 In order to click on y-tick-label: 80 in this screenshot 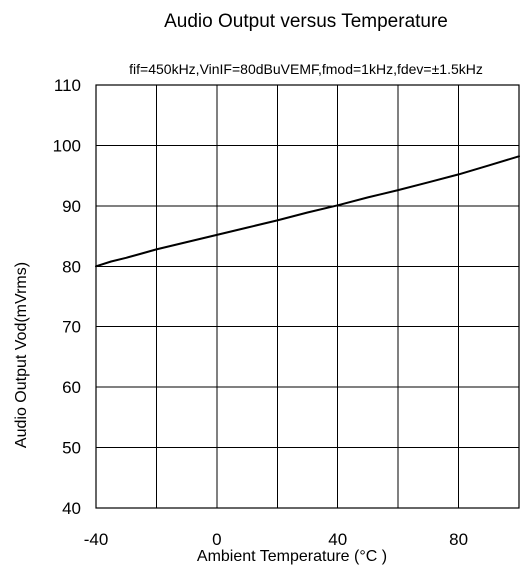, I will do `click(71, 266)`.